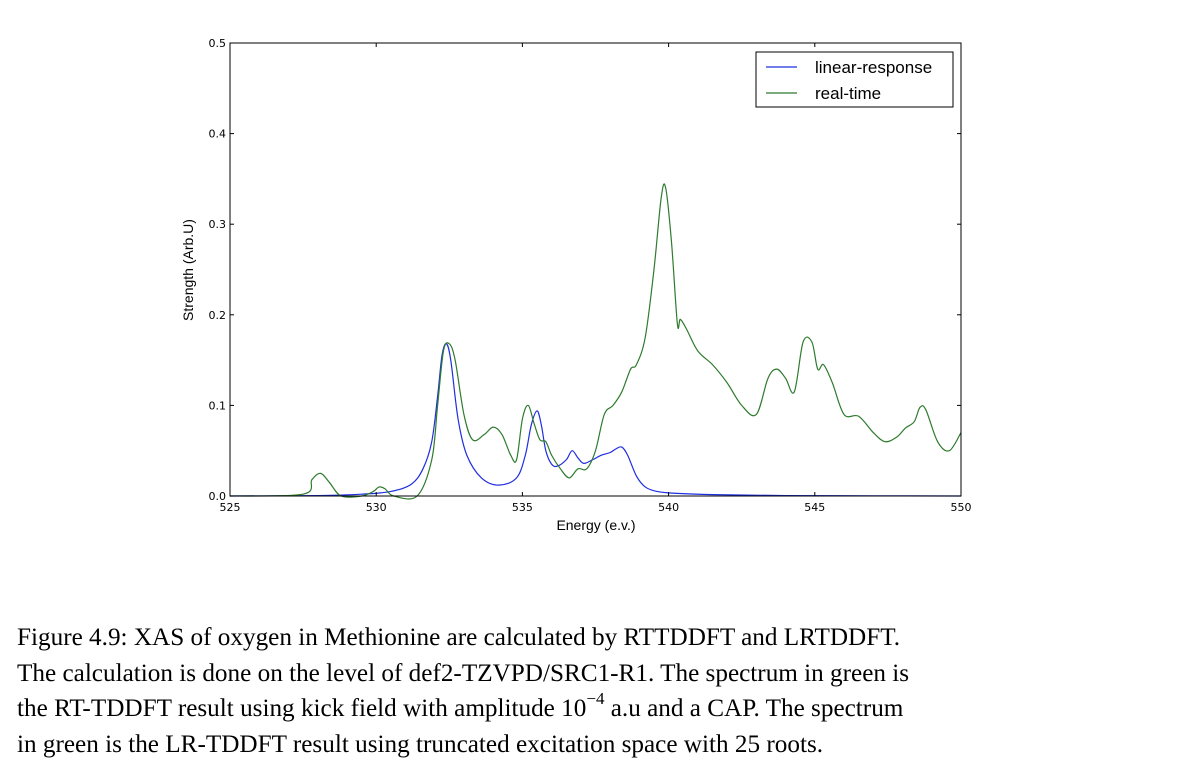 The width and height of the screenshot is (1200, 780). I want to click on caption-exponent: −4, so click(595, 698).